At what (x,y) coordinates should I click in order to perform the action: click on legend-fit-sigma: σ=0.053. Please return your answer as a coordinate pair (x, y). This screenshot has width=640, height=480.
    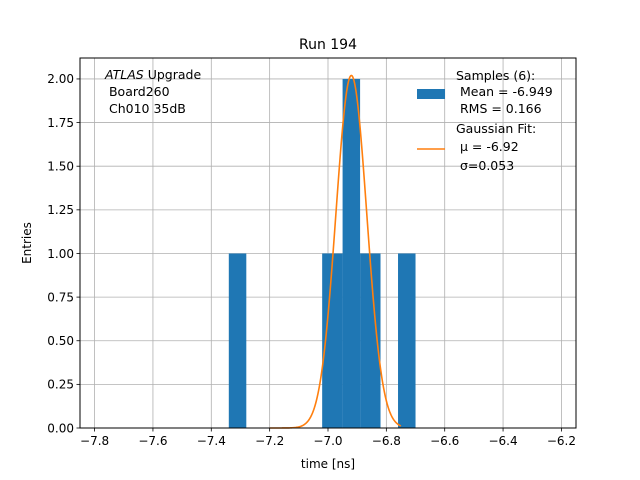
    Looking at the image, I should click on (485, 165).